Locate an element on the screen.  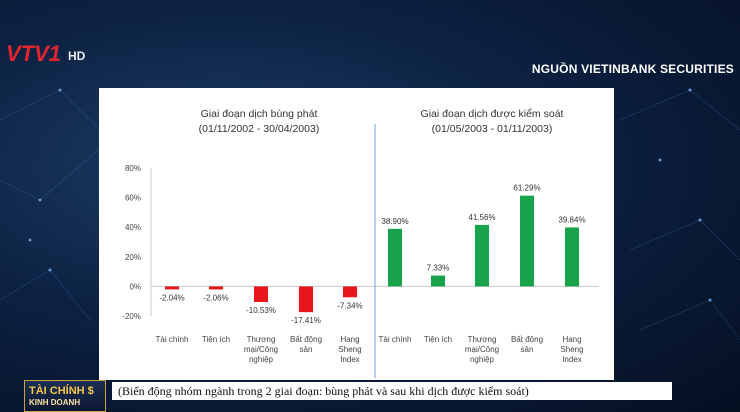
vtv1-hd-logo: VTV1 HD is located at coordinates (49, 53).